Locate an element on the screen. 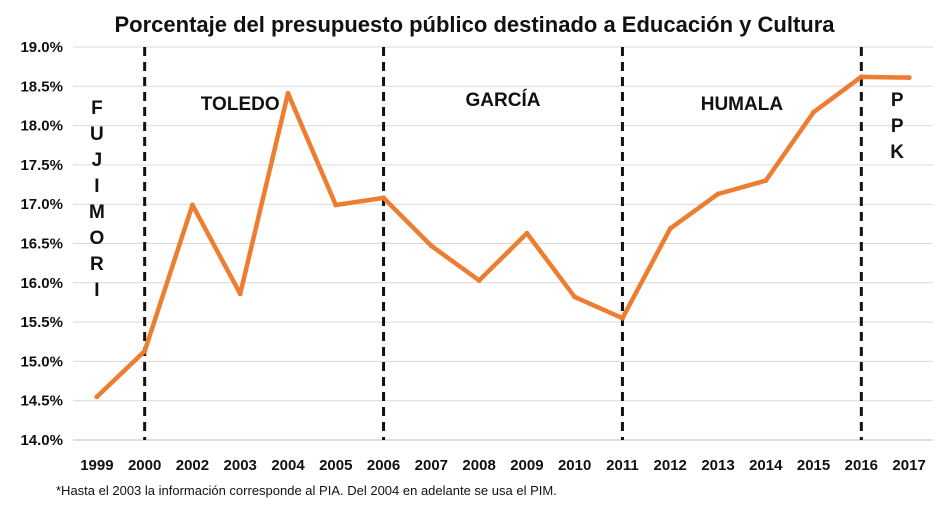 The height and width of the screenshot is (507, 949). period-label-garcía: GARCÍA is located at coordinates (503, 100).